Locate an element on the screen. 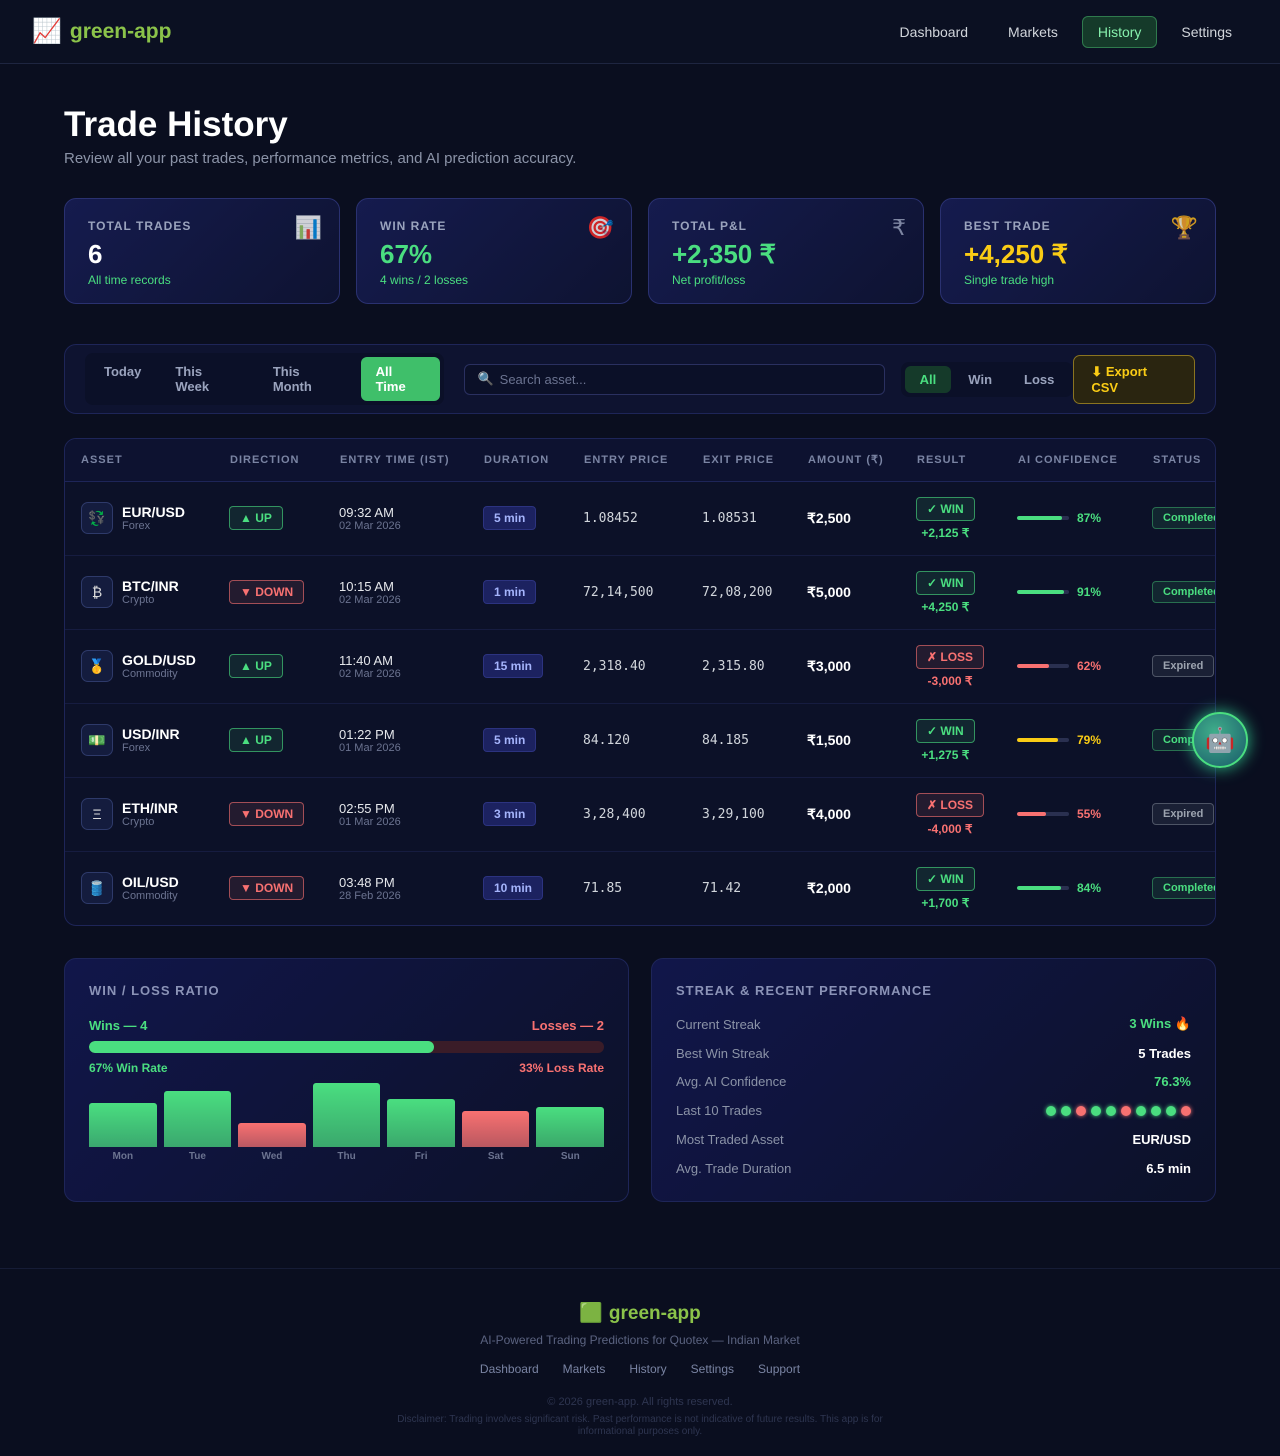 The image size is (1280, 1456). footer-link: History is located at coordinates (648, 1369).